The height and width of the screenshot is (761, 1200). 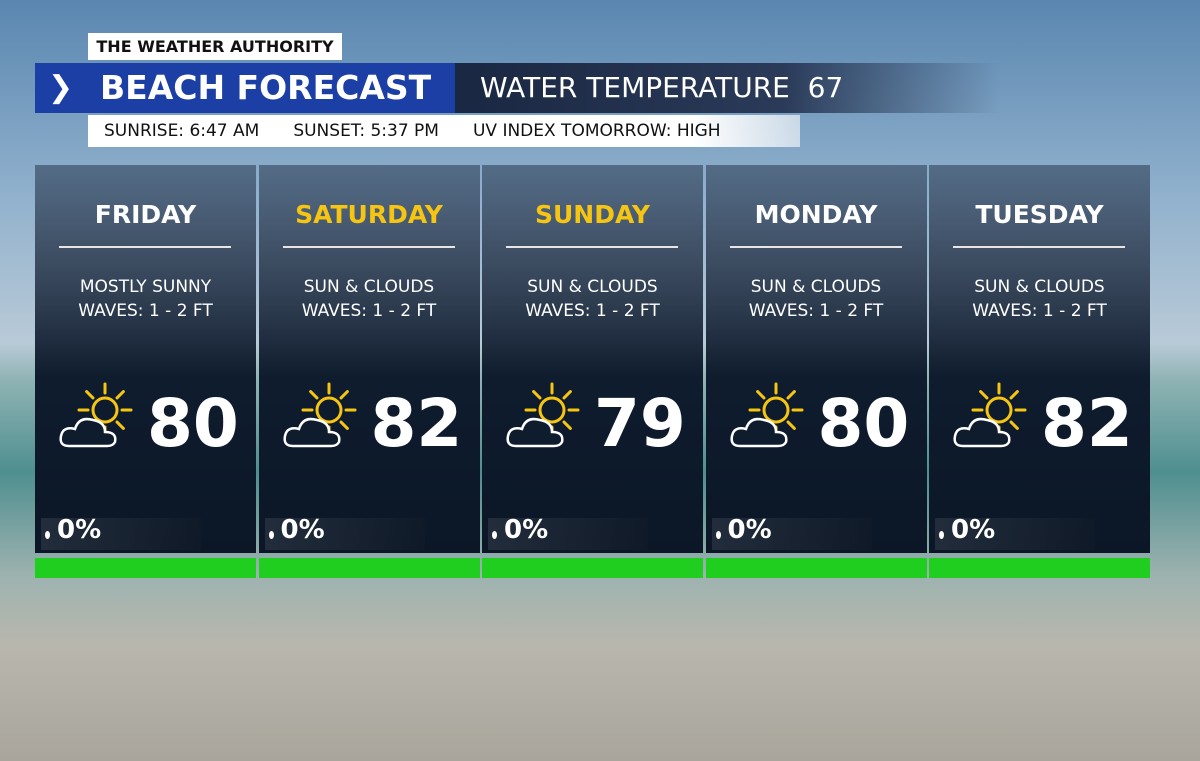 What do you see at coordinates (635, 87) in the screenshot?
I see `water-label: WATER TEMPERATURE` at bounding box center [635, 87].